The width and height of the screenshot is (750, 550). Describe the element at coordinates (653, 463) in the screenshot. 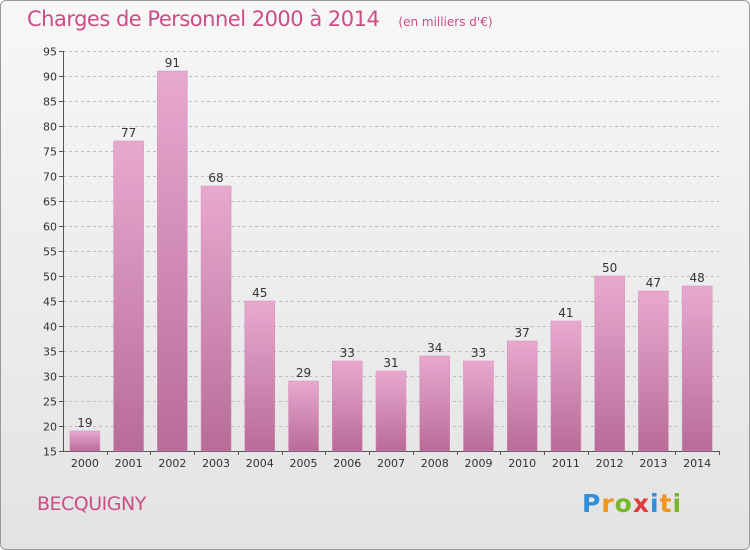

I see `x-tick-label-2013: 2013` at that location.